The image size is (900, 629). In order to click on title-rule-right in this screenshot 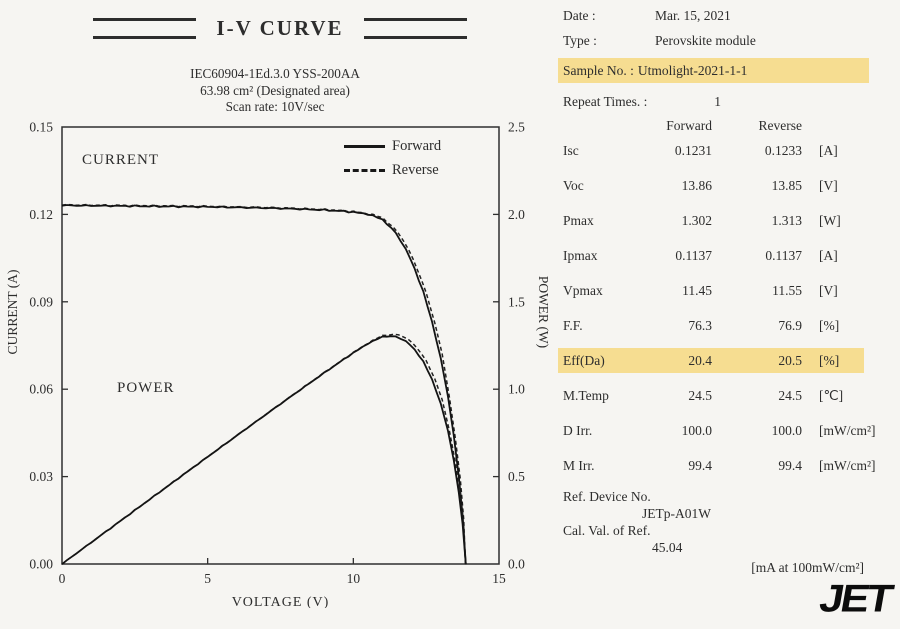, I will do `click(415, 28)`.